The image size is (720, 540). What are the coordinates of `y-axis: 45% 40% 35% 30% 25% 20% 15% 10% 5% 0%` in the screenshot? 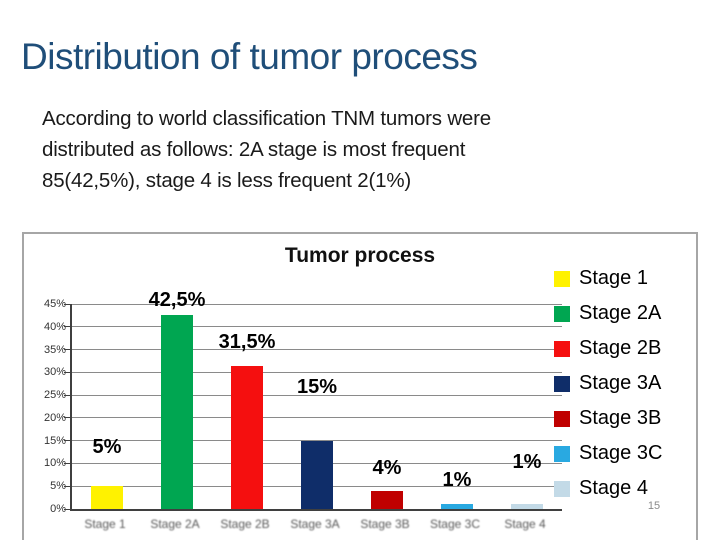 It's located at (46, 406).